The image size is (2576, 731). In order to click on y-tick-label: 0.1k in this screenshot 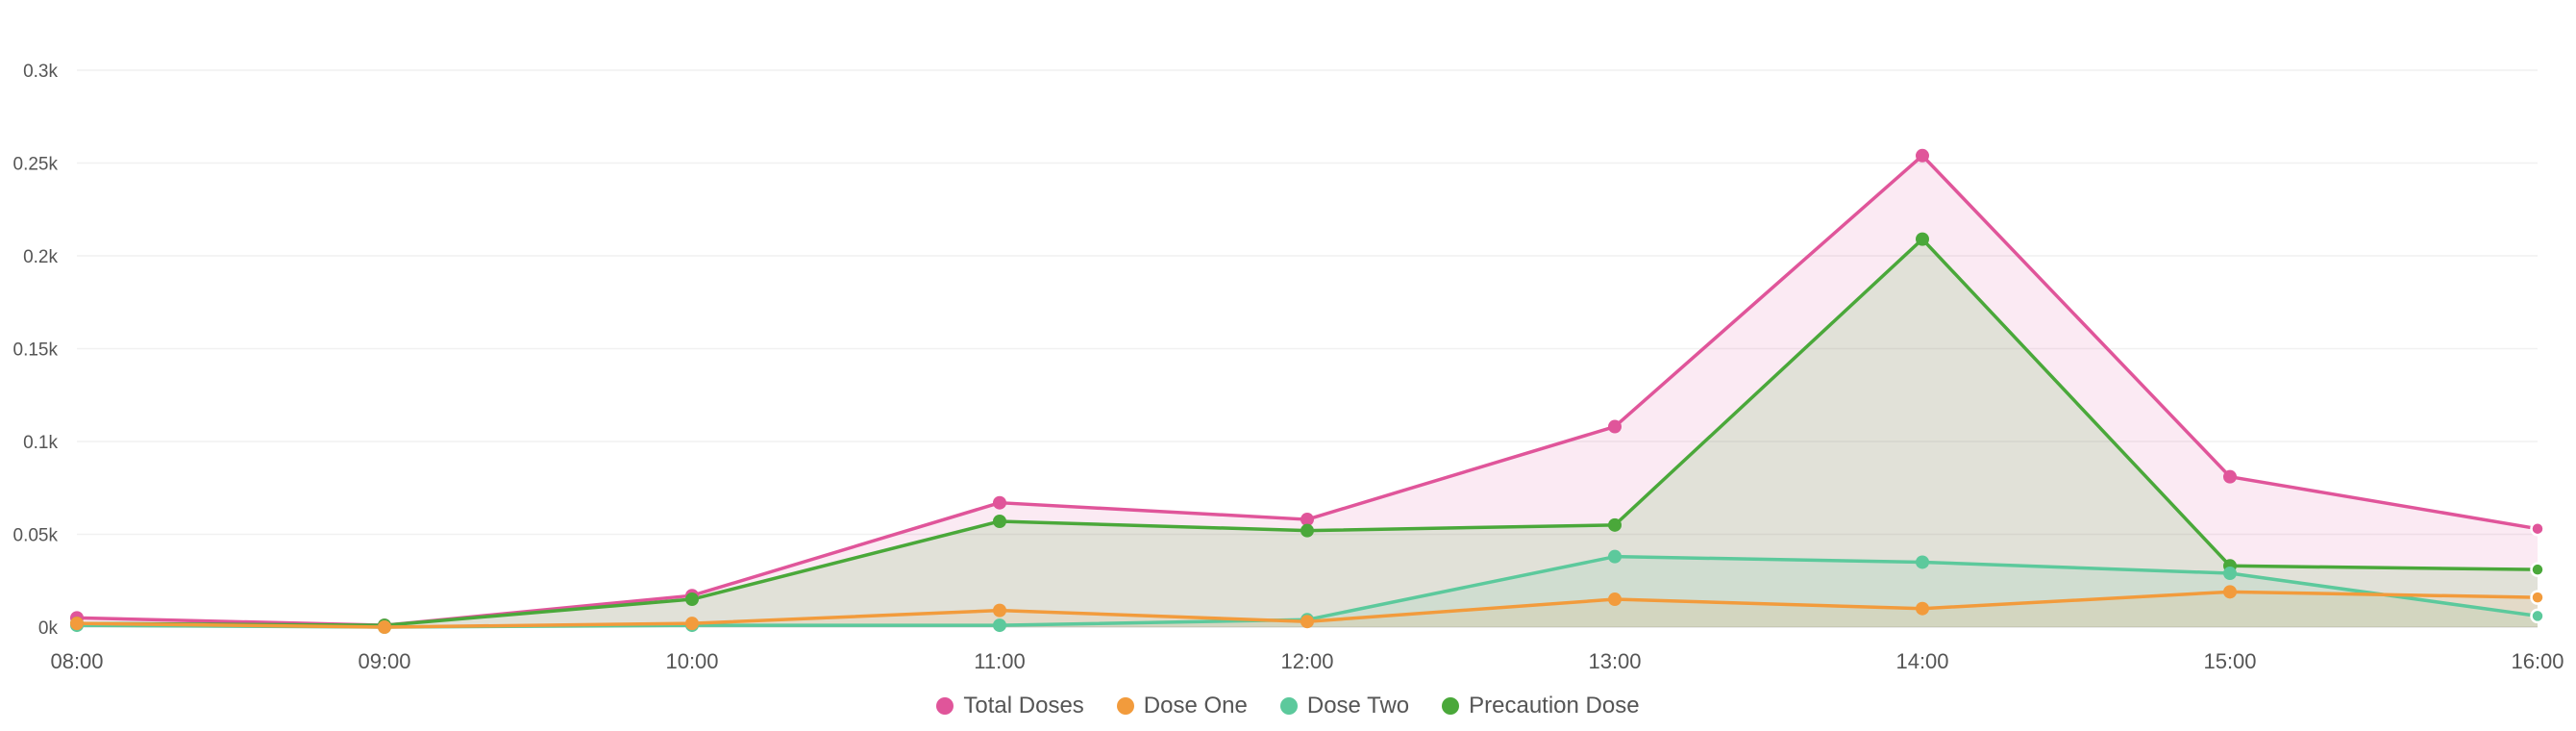, I will do `click(40, 443)`.